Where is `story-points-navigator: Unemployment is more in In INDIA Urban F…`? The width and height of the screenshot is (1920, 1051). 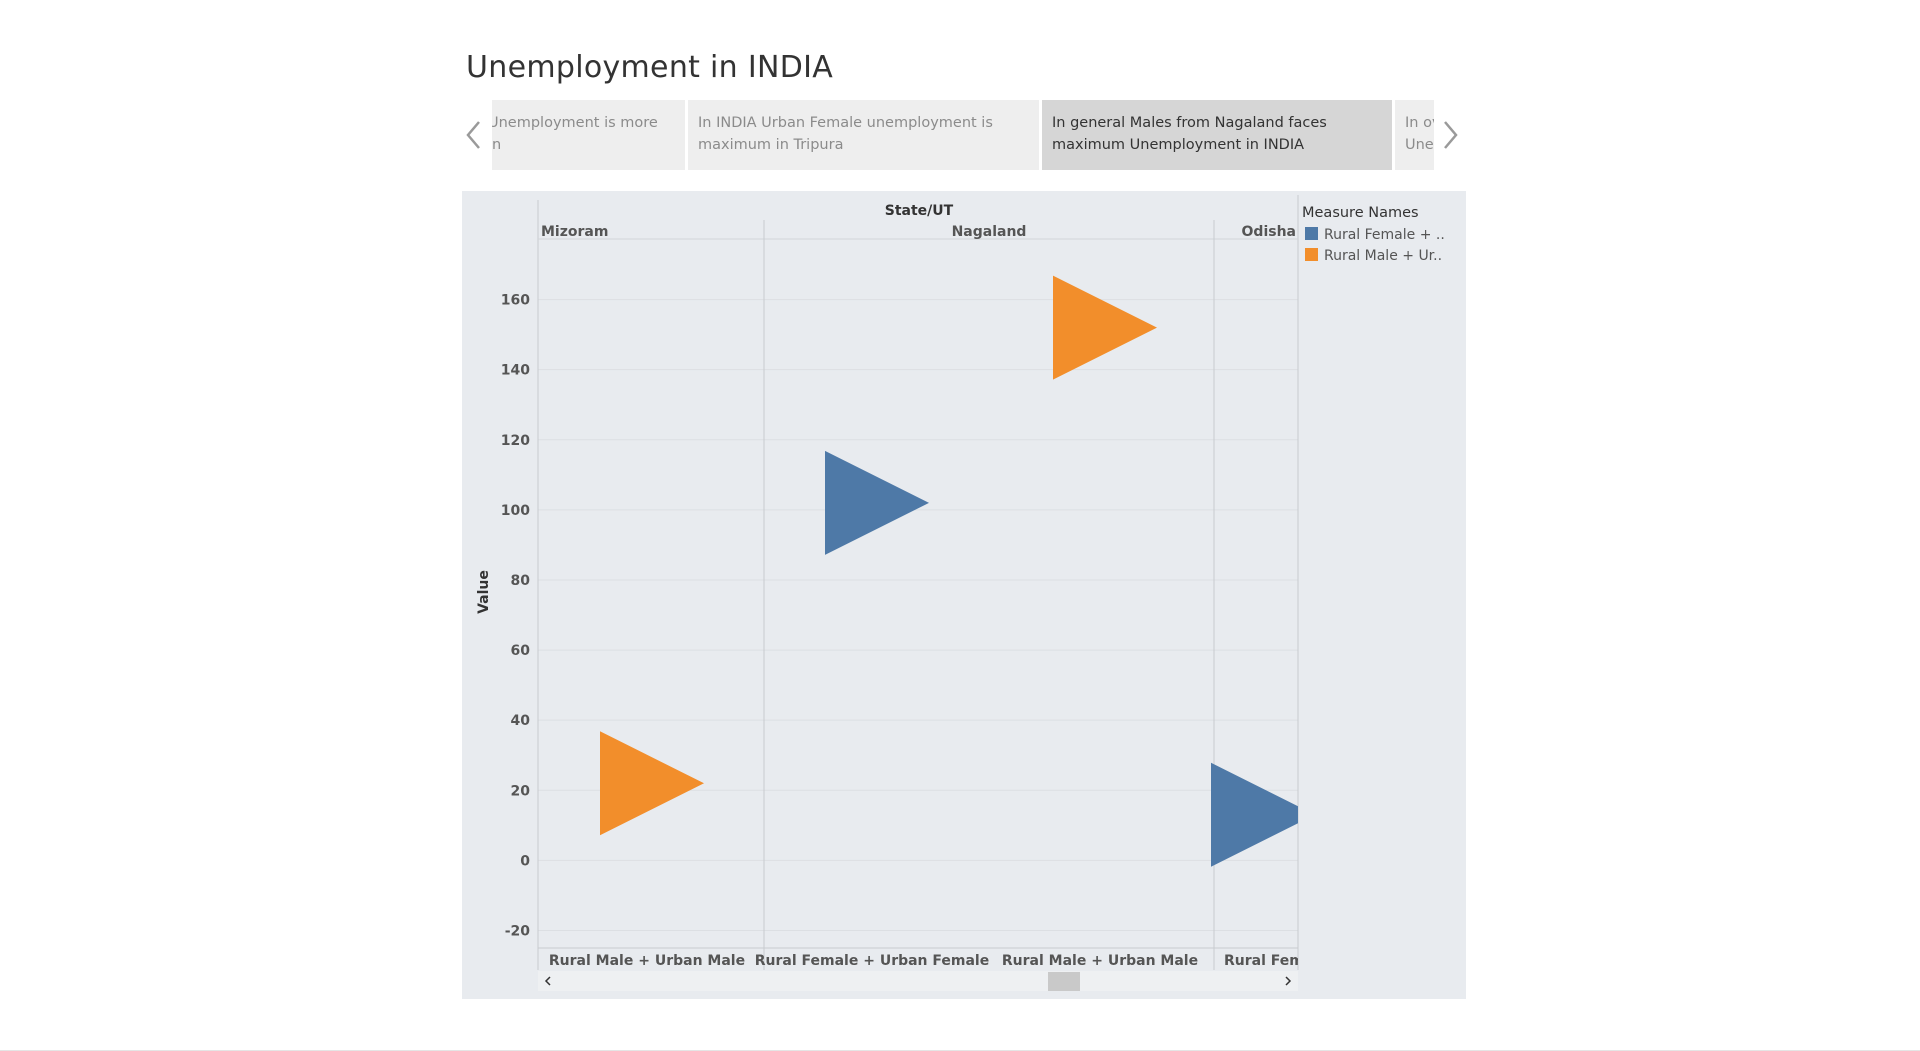 story-points-navigator: Unemployment is more in In INDIA Urban F… is located at coordinates (963, 135).